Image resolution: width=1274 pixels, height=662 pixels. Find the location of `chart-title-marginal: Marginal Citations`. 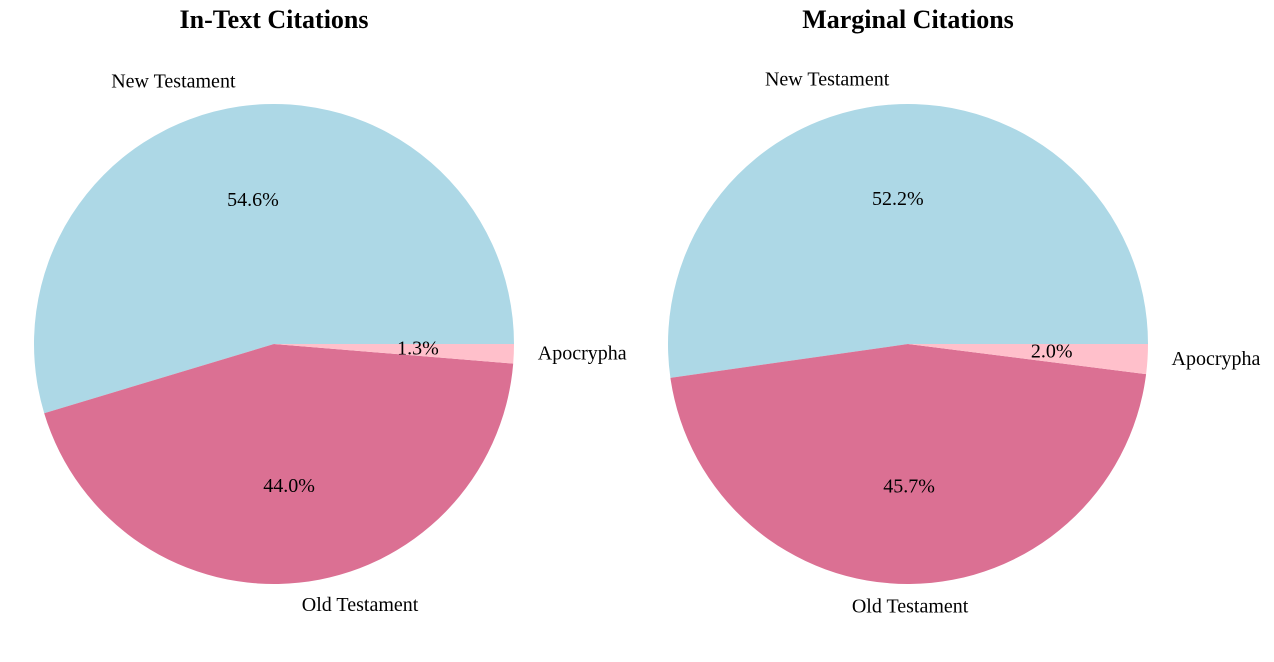

chart-title-marginal: Marginal Citations is located at coordinates (908, 19).